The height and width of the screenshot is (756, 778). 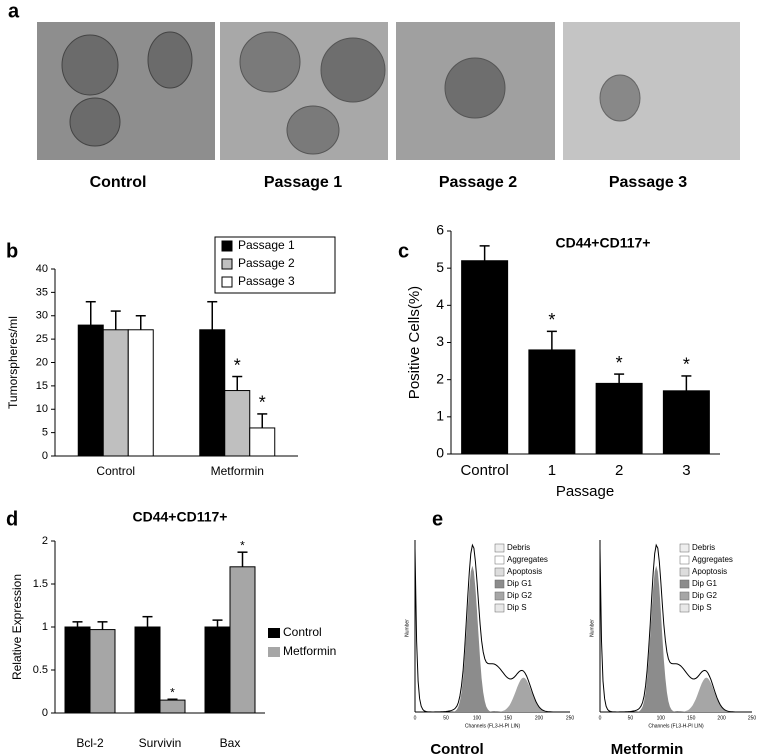 What do you see at coordinates (647, 748) in the screenshot?
I see `caption: Metformin` at bounding box center [647, 748].